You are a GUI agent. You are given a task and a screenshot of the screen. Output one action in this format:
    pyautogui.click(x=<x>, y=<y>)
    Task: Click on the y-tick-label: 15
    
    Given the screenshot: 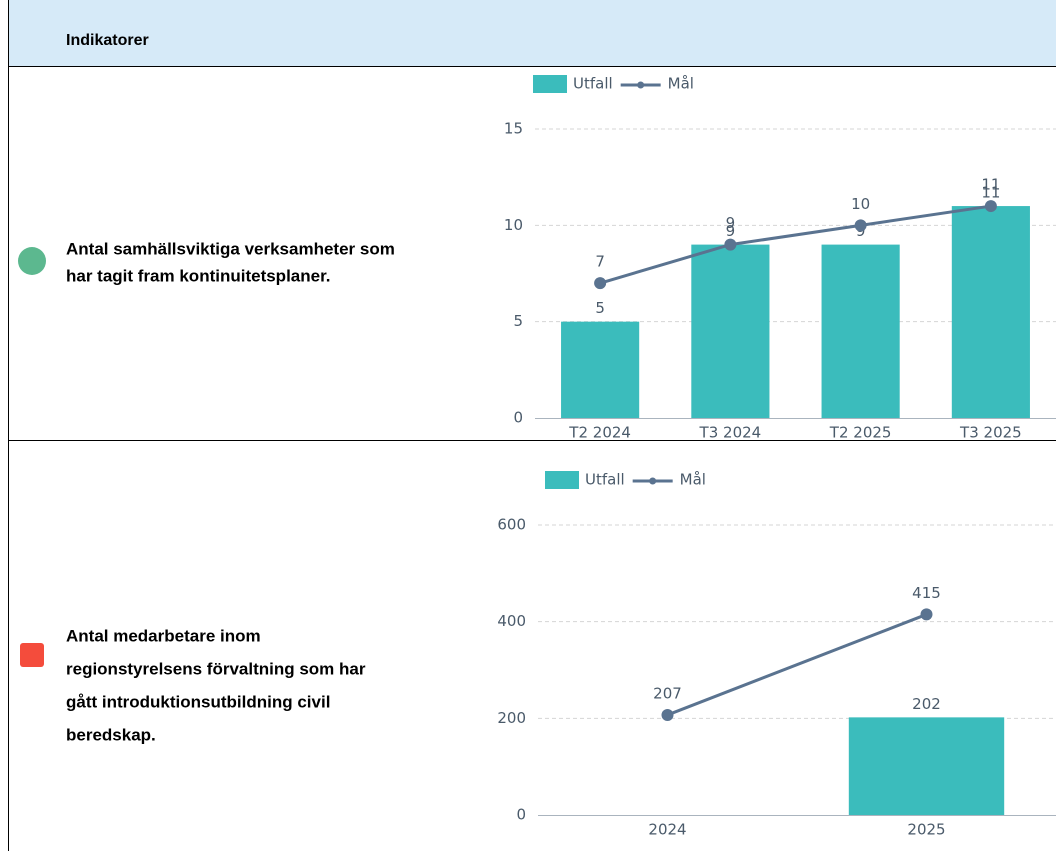 What is the action you would take?
    pyautogui.click(x=513, y=129)
    